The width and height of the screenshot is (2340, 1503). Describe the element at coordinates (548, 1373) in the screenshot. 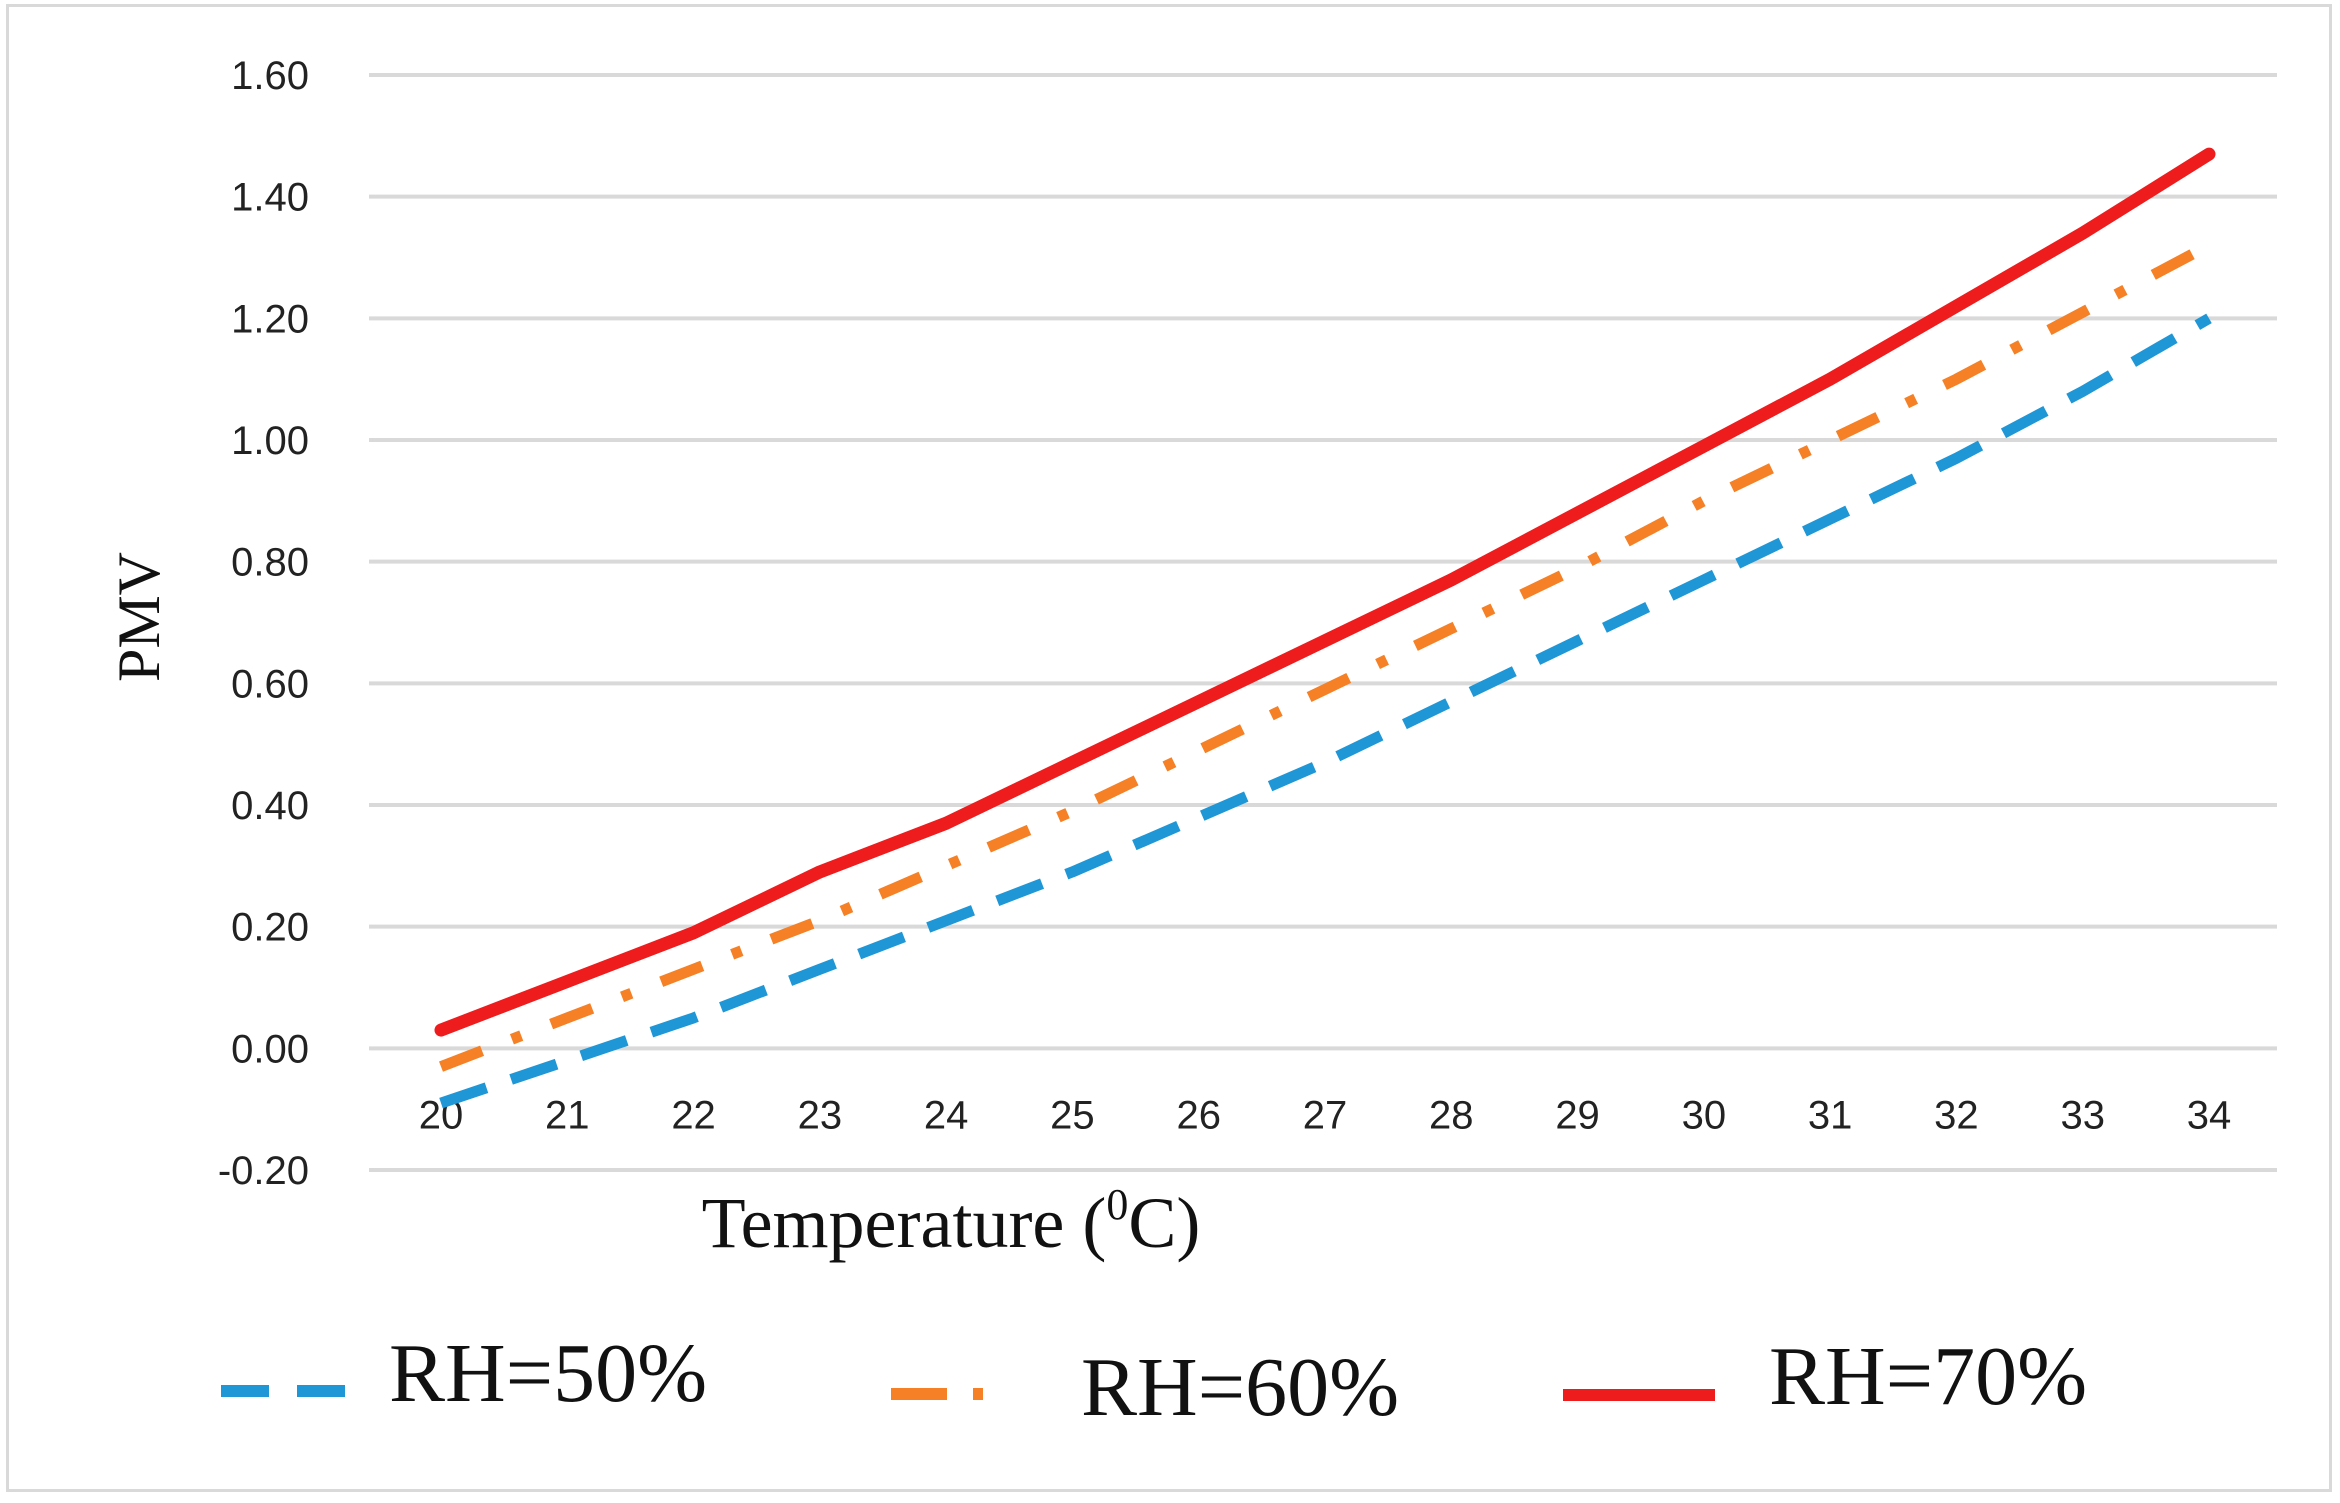

I see `legend-label-rh50: RH=50%` at that location.